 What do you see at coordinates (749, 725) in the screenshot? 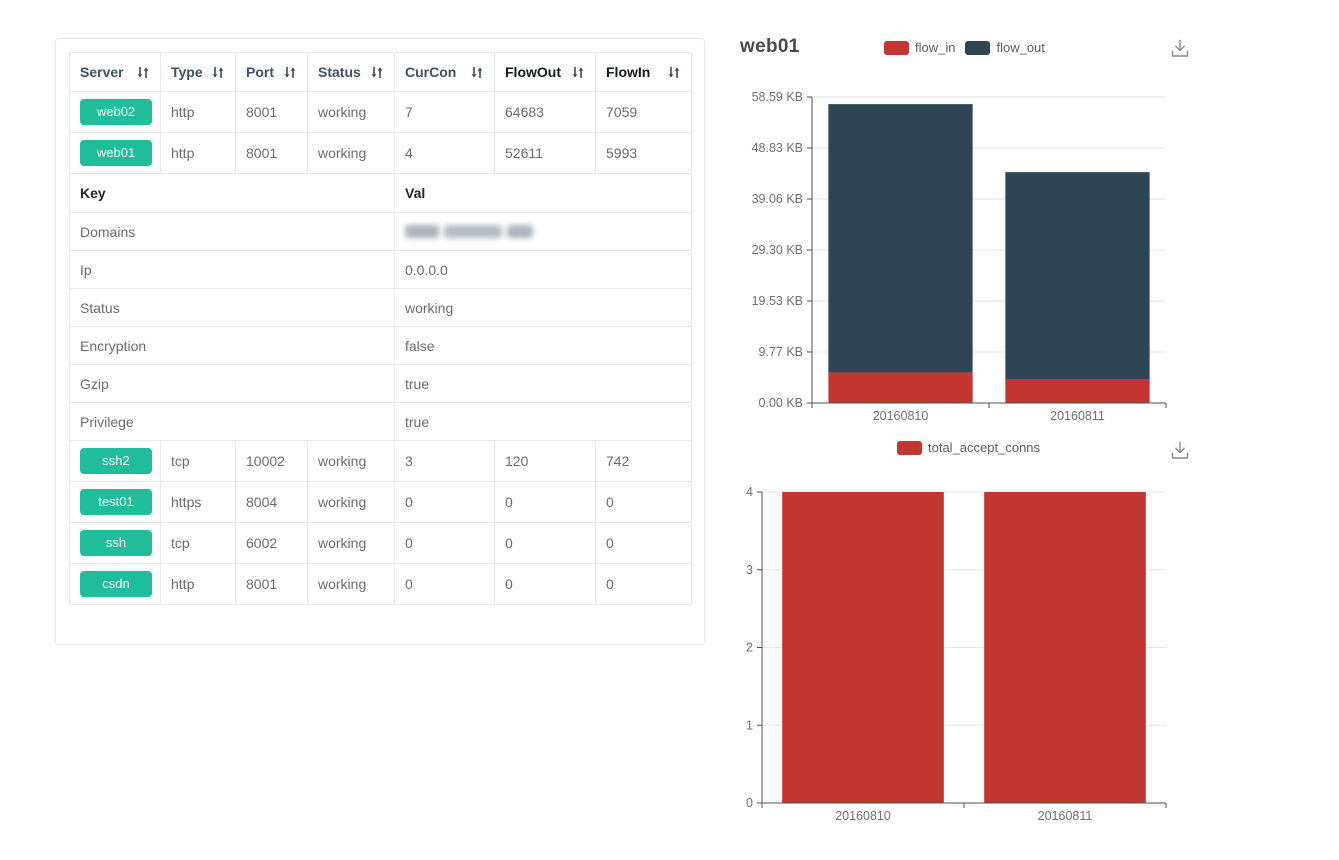
I see `y-tick-label: 1` at bounding box center [749, 725].